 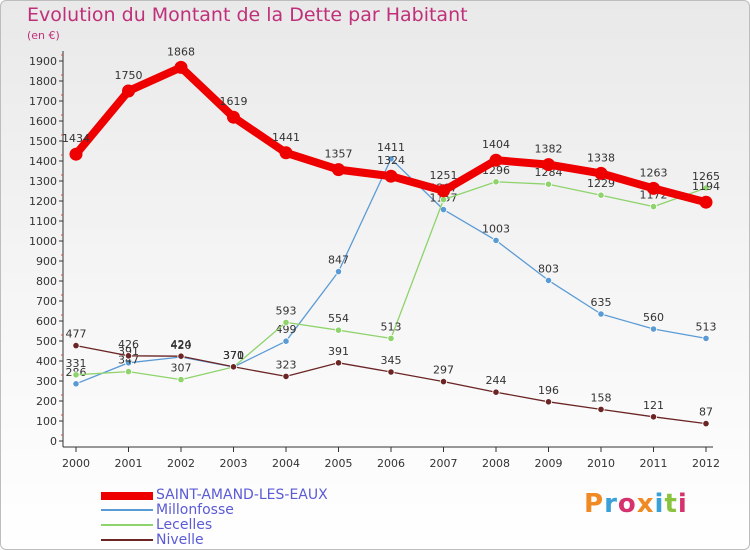 What do you see at coordinates (338, 260) in the screenshot?
I see `data-label: 847` at bounding box center [338, 260].